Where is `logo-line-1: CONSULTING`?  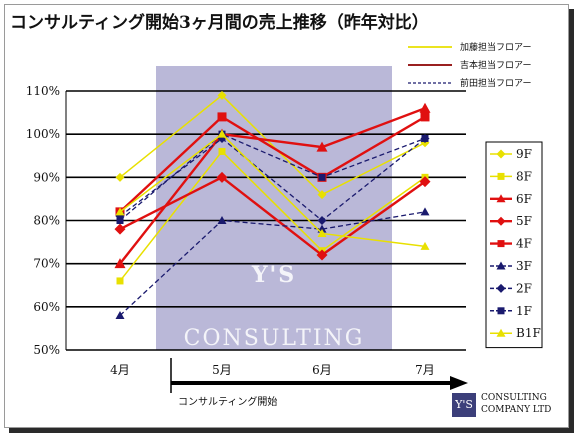 logo-line-1: CONSULTING is located at coordinates (514, 398).